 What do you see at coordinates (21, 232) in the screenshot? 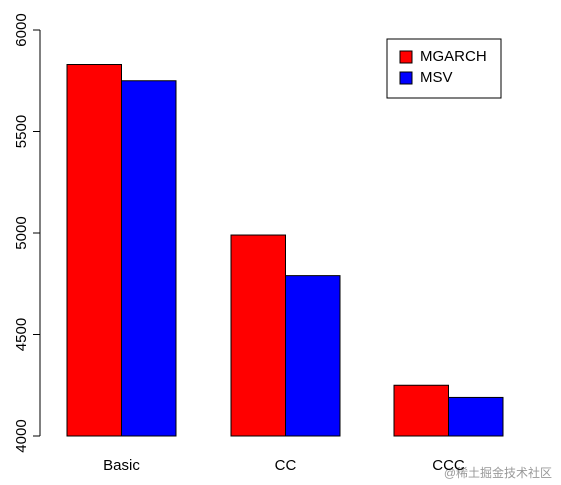
I see `y-tick-label: 5000` at bounding box center [21, 232].